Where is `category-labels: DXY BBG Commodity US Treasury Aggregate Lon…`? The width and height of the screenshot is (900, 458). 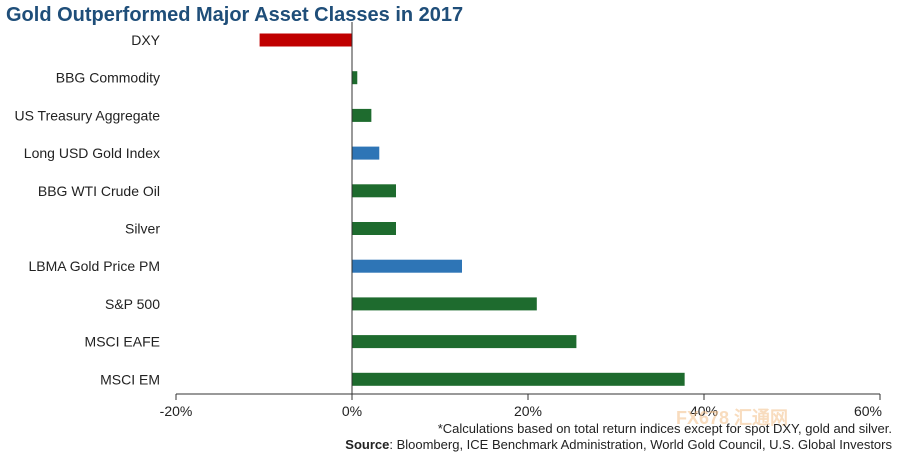 category-labels: DXY BBG Commodity US Treasury Aggregate Lon… is located at coordinates (87, 209).